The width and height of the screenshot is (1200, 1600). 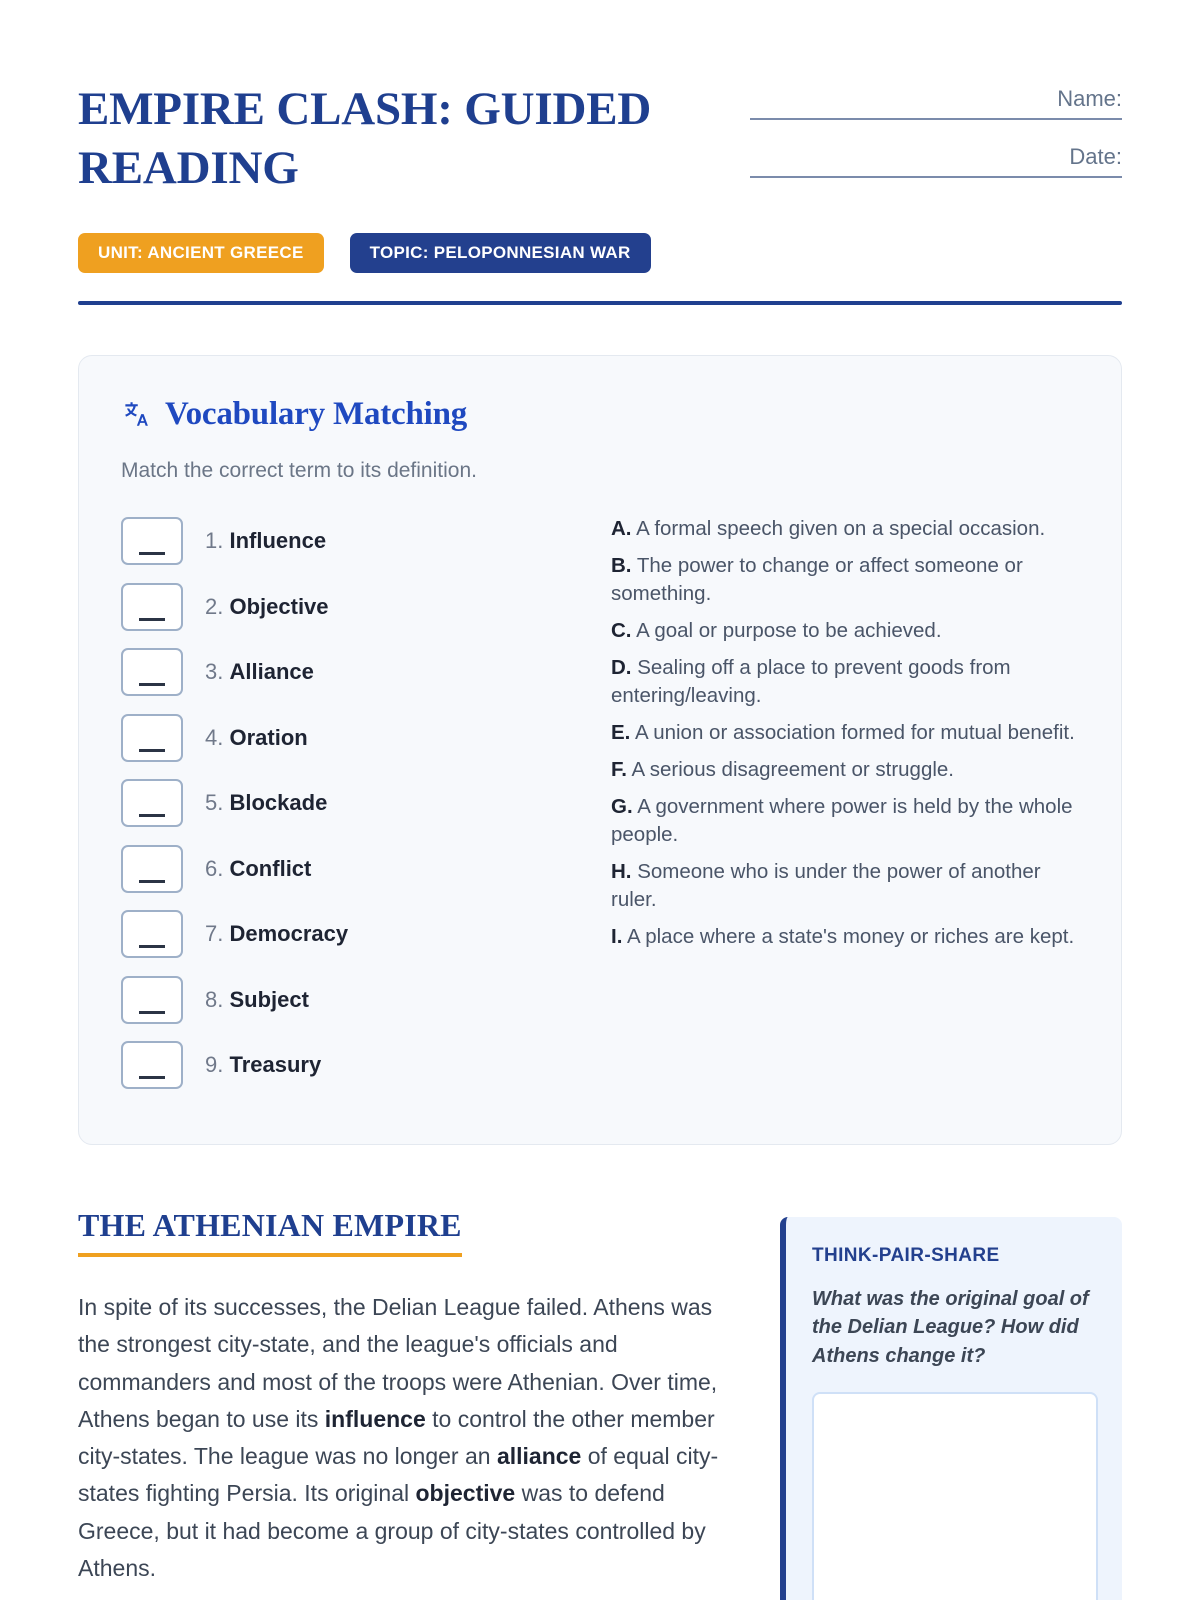 I want to click on term-number: 7., so click(x=214, y=934).